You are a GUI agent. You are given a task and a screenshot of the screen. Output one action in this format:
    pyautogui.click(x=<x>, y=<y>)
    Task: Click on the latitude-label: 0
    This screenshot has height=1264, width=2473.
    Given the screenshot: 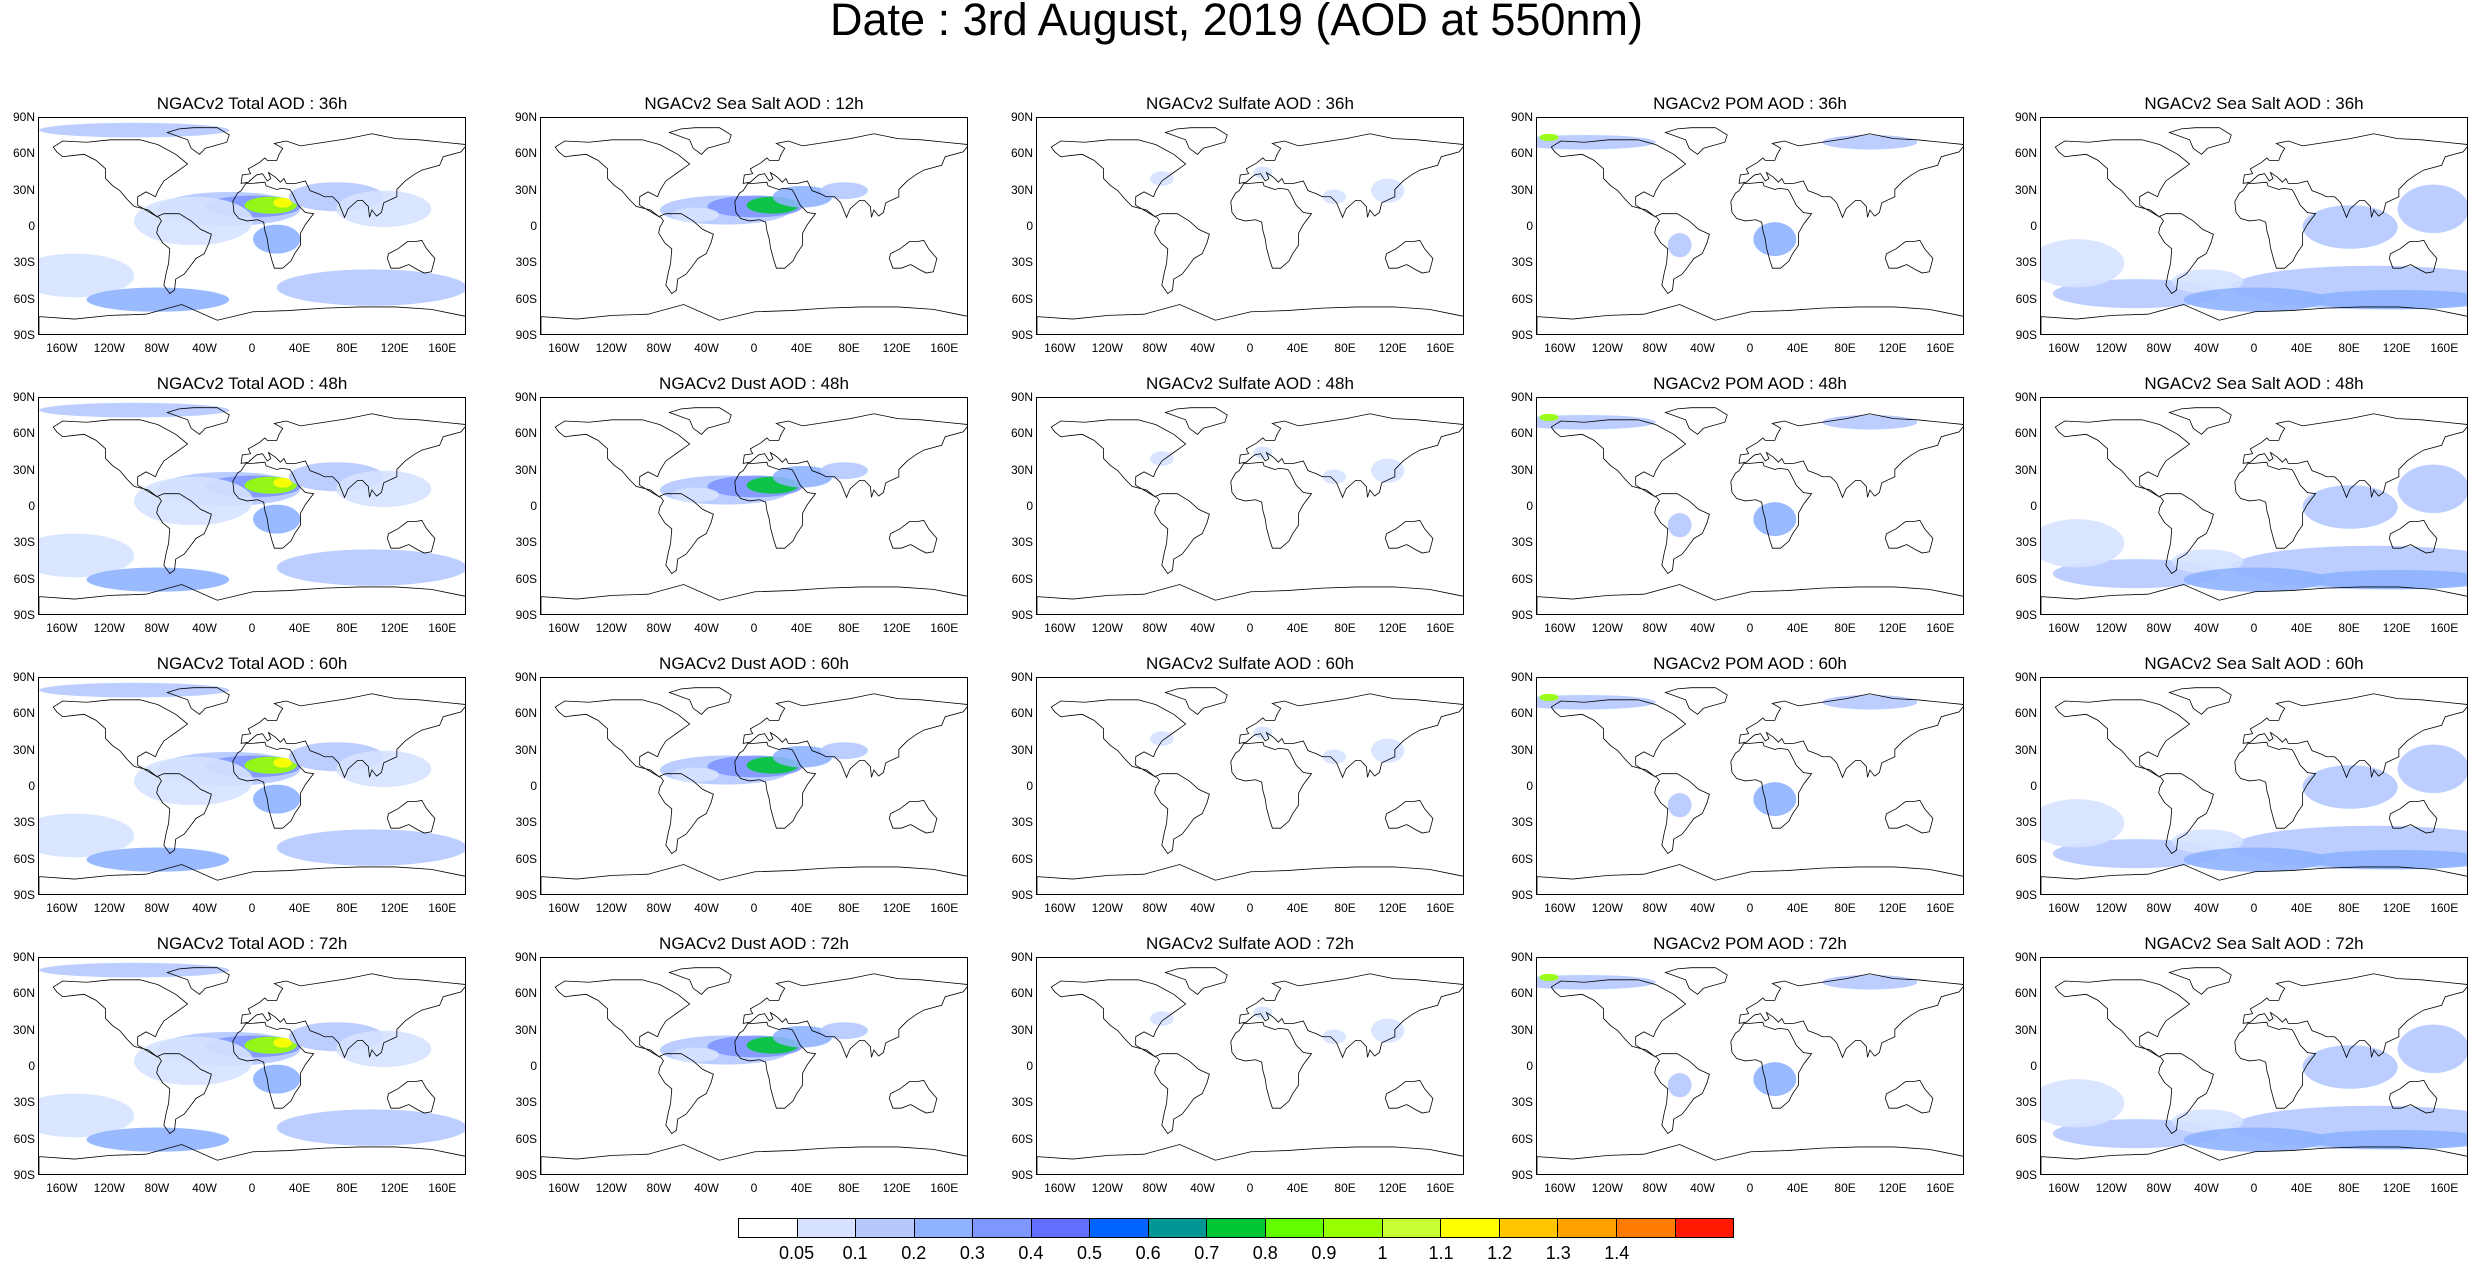 What is the action you would take?
    pyautogui.click(x=1029, y=786)
    